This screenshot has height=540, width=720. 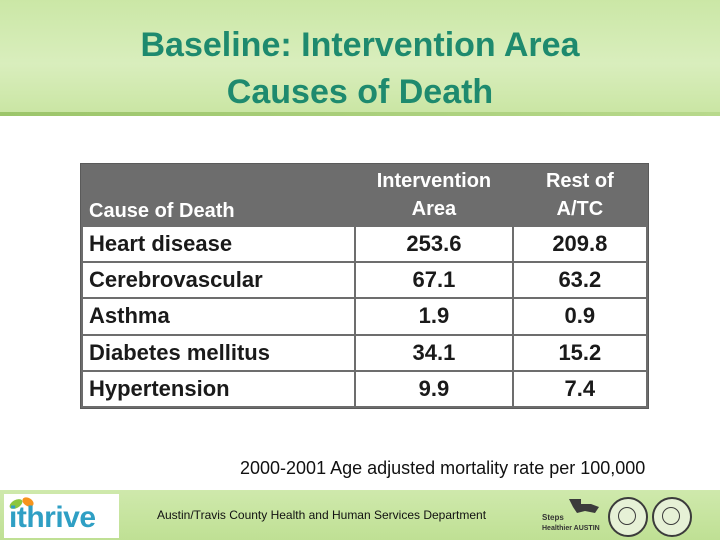 What do you see at coordinates (434, 208) in the screenshot?
I see `header-intervention-line2: Area` at bounding box center [434, 208].